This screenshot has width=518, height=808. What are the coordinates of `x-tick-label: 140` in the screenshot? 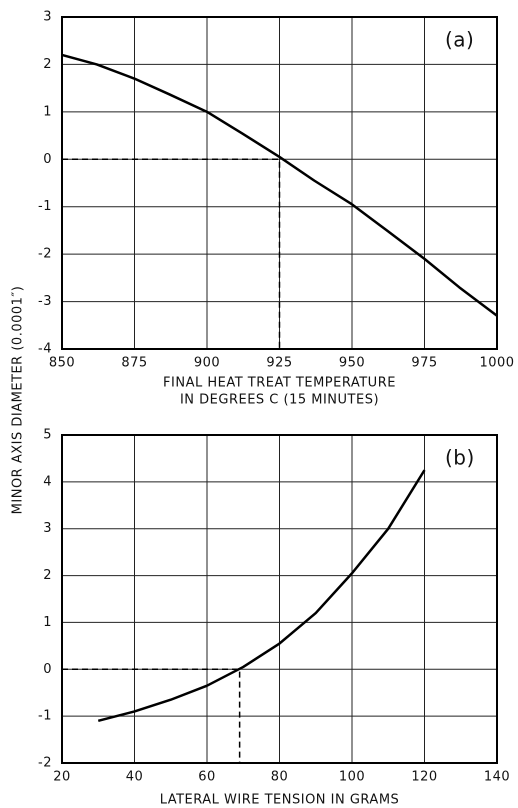 It's located at (497, 777).